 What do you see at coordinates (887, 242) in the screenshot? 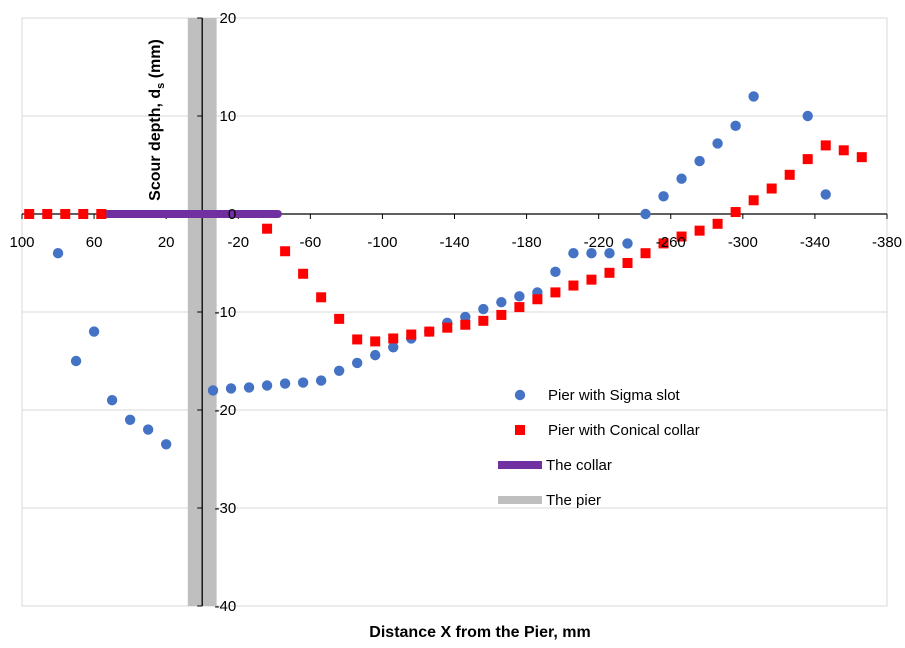
I see `x-tick-label: -380` at bounding box center [887, 242].